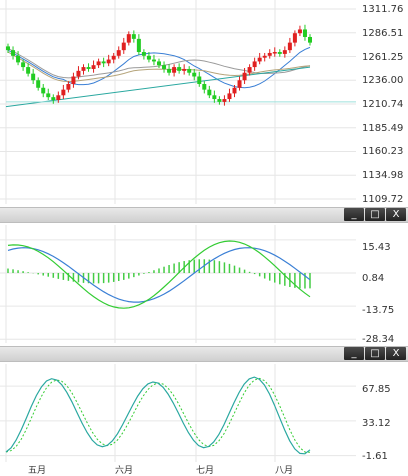  Describe the element at coordinates (373, 278) in the screenshot. I see `macd-tick: 0.84` at that location.